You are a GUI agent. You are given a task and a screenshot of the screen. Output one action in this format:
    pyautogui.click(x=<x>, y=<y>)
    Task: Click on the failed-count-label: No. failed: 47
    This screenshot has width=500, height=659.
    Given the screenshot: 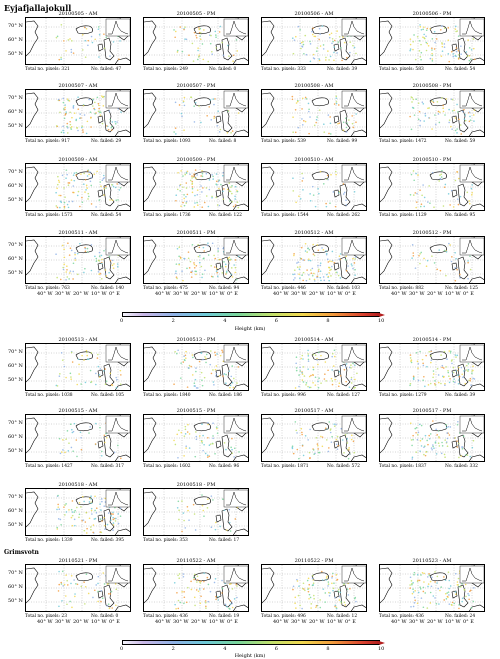 What is the action you would take?
    pyautogui.click(x=106, y=69)
    